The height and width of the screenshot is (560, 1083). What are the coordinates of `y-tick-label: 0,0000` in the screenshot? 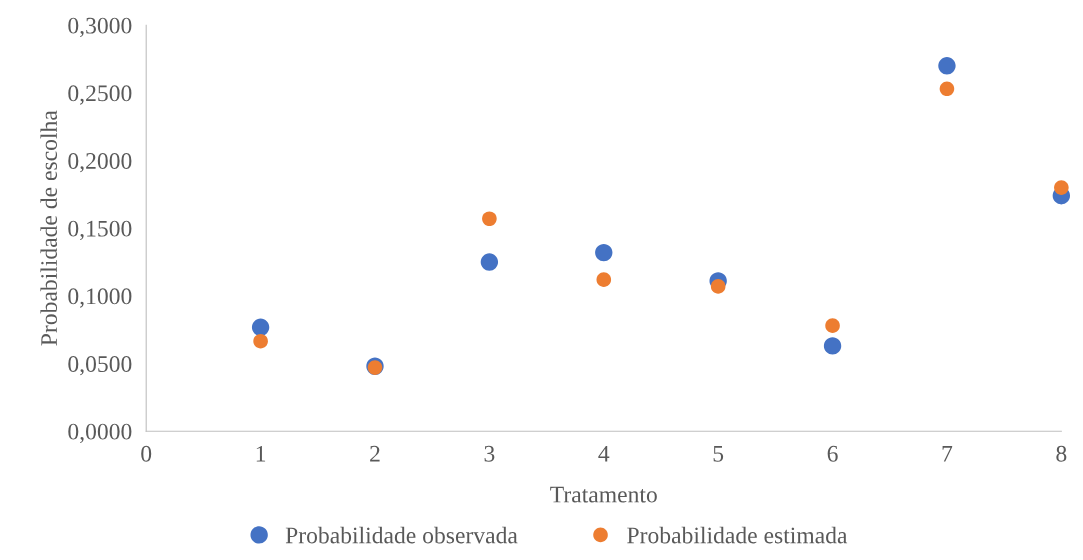 It's located at (100, 433).